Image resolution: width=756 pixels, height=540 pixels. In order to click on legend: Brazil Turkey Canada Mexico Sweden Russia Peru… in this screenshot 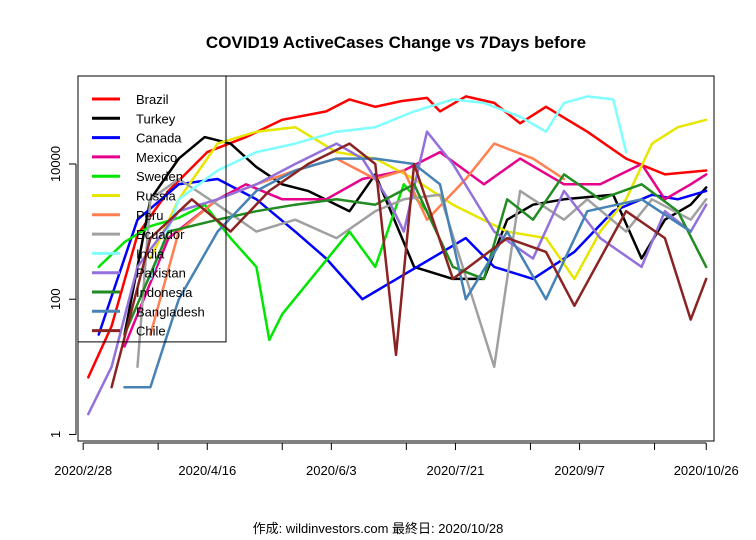, I will do `click(152, 209)`.